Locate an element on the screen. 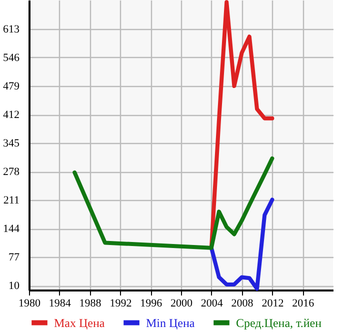 Image resolution: width=345 pixels, height=335 pixels. y-tick-label: 211 is located at coordinates (11, 200).